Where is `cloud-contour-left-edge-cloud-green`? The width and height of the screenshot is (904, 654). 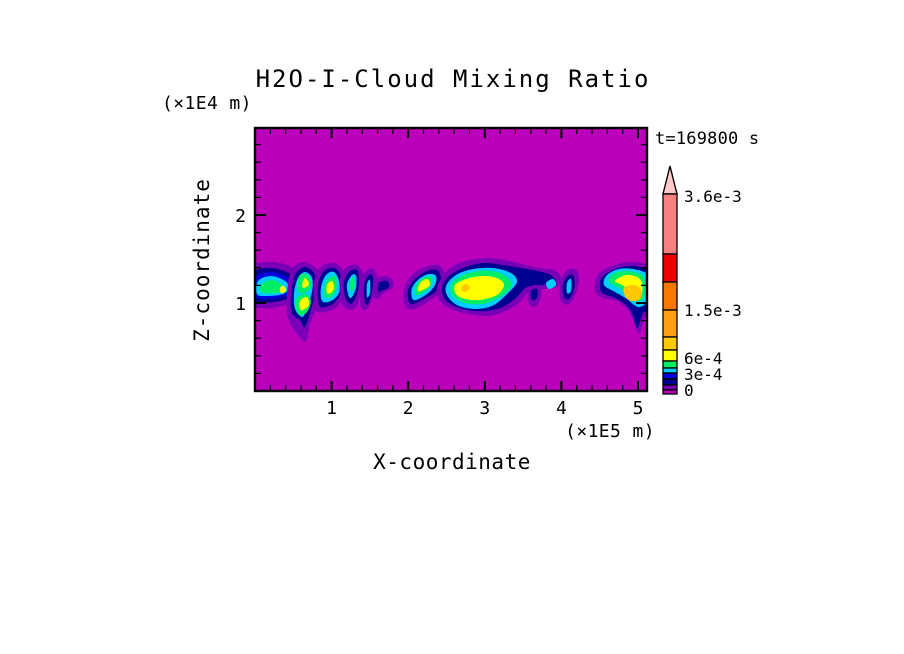 cloud-contour-left-edge-cloud-green is located at coordinates (272, 287).